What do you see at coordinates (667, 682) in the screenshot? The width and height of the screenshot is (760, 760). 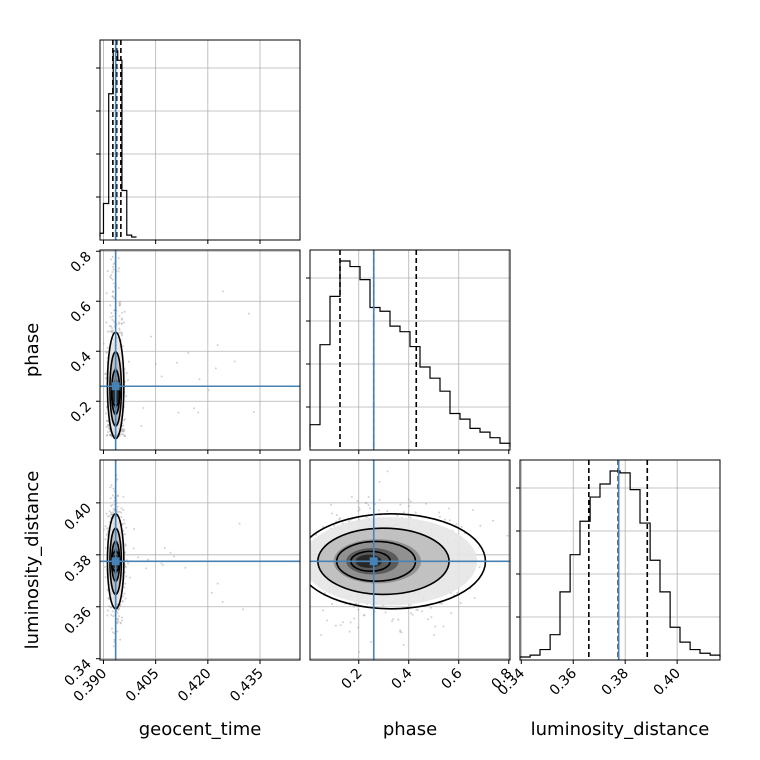 I see `x-tick-label: 0.40` at bounding box center [667, 682].